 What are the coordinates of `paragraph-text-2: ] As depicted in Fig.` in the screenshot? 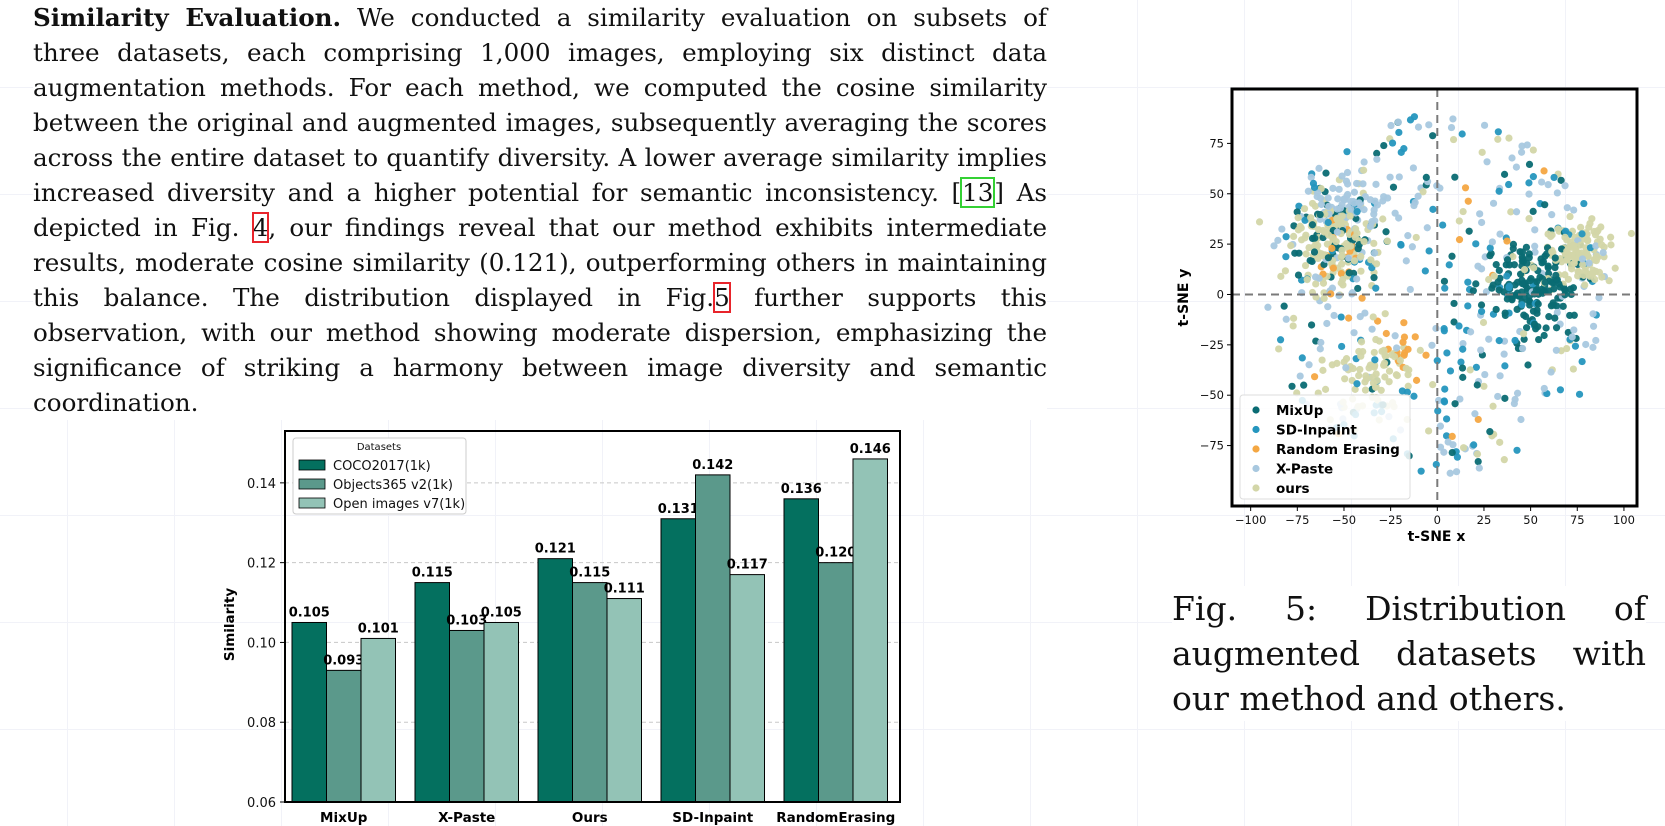 It's located at (540, 210).